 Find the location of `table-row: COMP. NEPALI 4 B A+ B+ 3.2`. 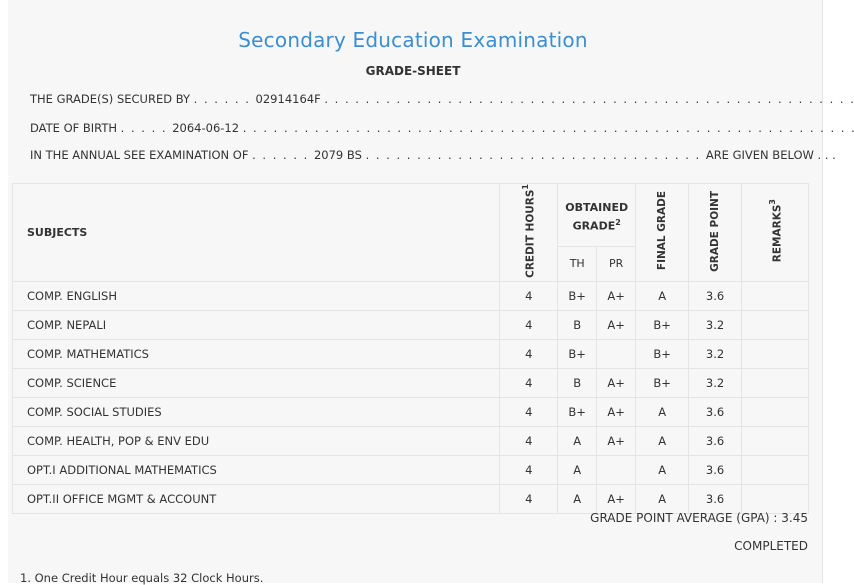

table-row: COMP. NEPALI 4 B A+ B+ 3.2 is located at coordinates (410, 324).